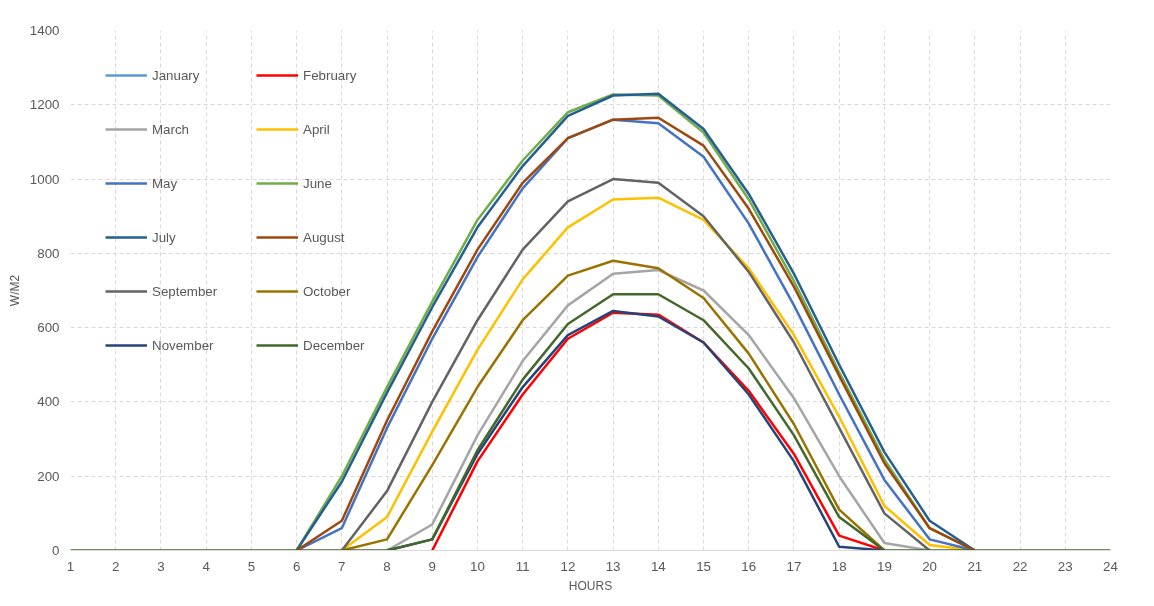 This screenshot has height=606, width=1154. What do you see at coordinates (387, 566) in the screenshot?
I see `x-tick-label: 8` at bounding box center [387, 566].